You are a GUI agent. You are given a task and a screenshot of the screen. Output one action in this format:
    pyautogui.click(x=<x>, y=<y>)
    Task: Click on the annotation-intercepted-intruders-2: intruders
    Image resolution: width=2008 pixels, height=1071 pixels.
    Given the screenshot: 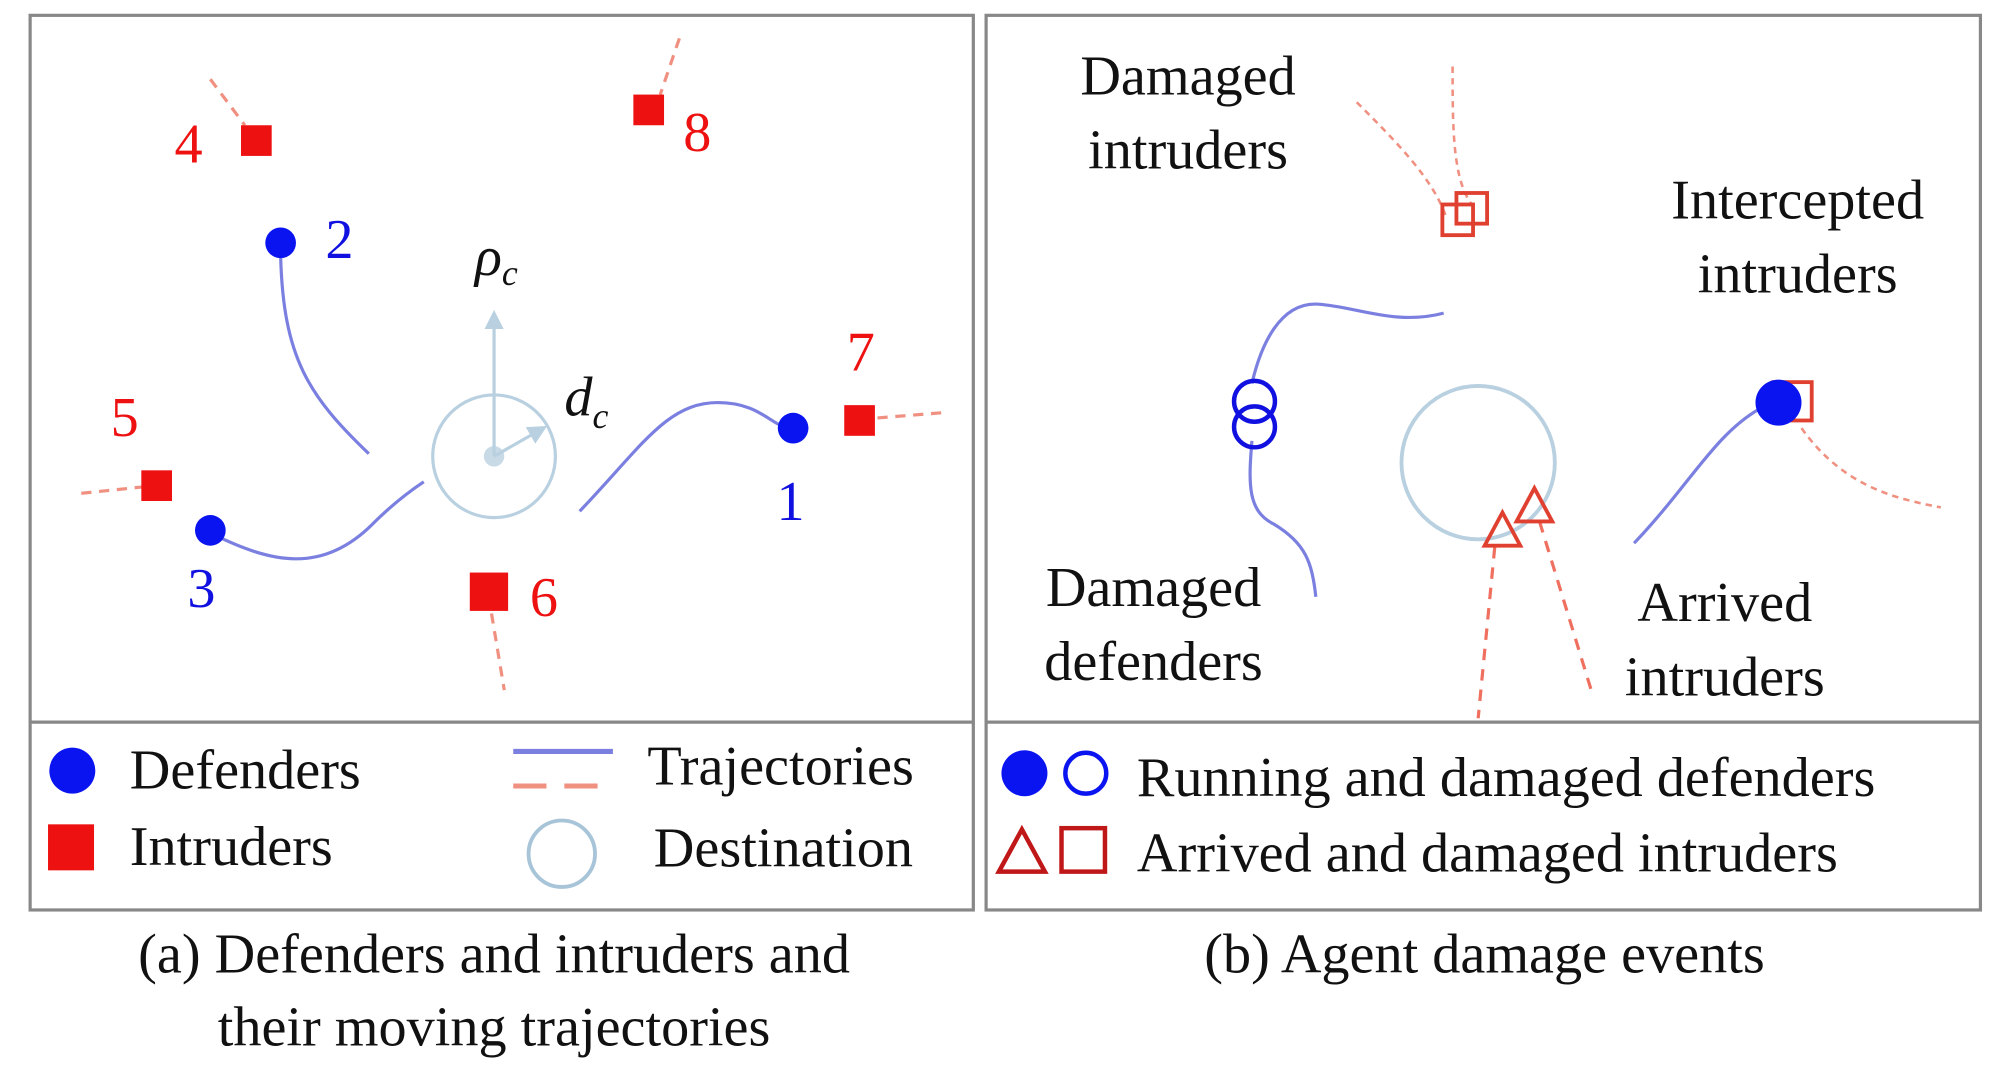 What is the action you would take?
    pyautogui.click(x=1798, y=275)
    